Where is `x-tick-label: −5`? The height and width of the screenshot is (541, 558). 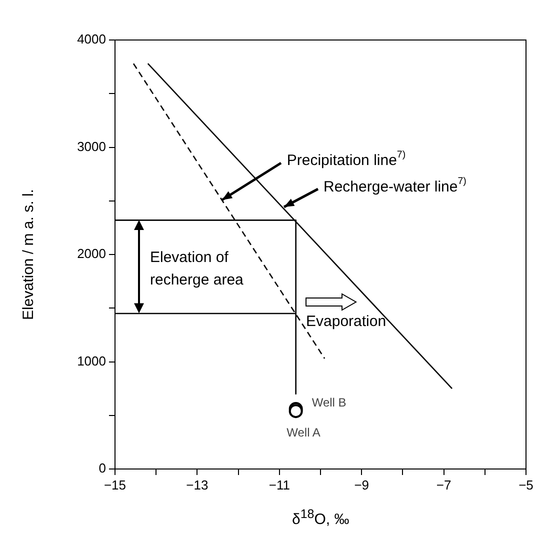
x-tick-label: −5 is located at coordinates (526, 484).